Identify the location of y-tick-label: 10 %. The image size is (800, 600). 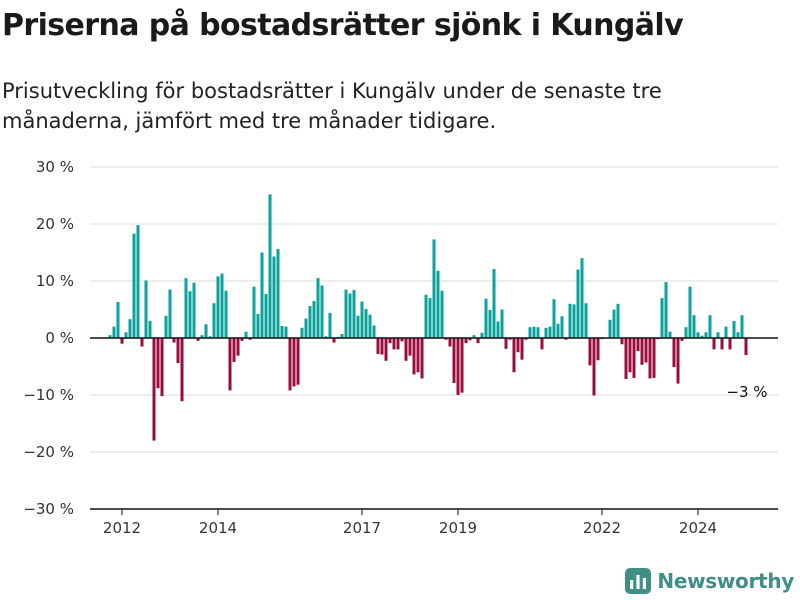
(55, 281).